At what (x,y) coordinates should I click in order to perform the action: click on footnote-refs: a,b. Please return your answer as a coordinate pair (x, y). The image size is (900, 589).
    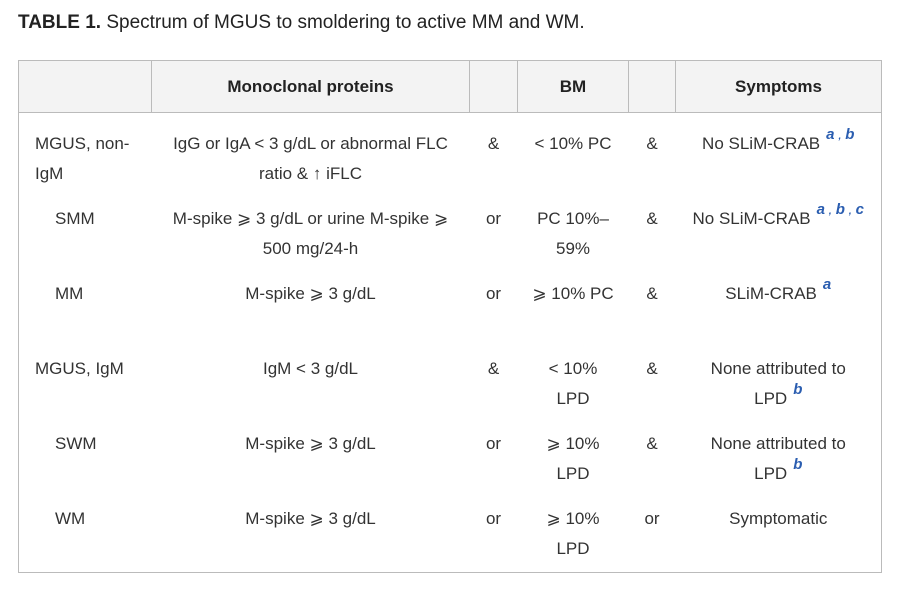
    Looking at the image, I should click on (840, 134).